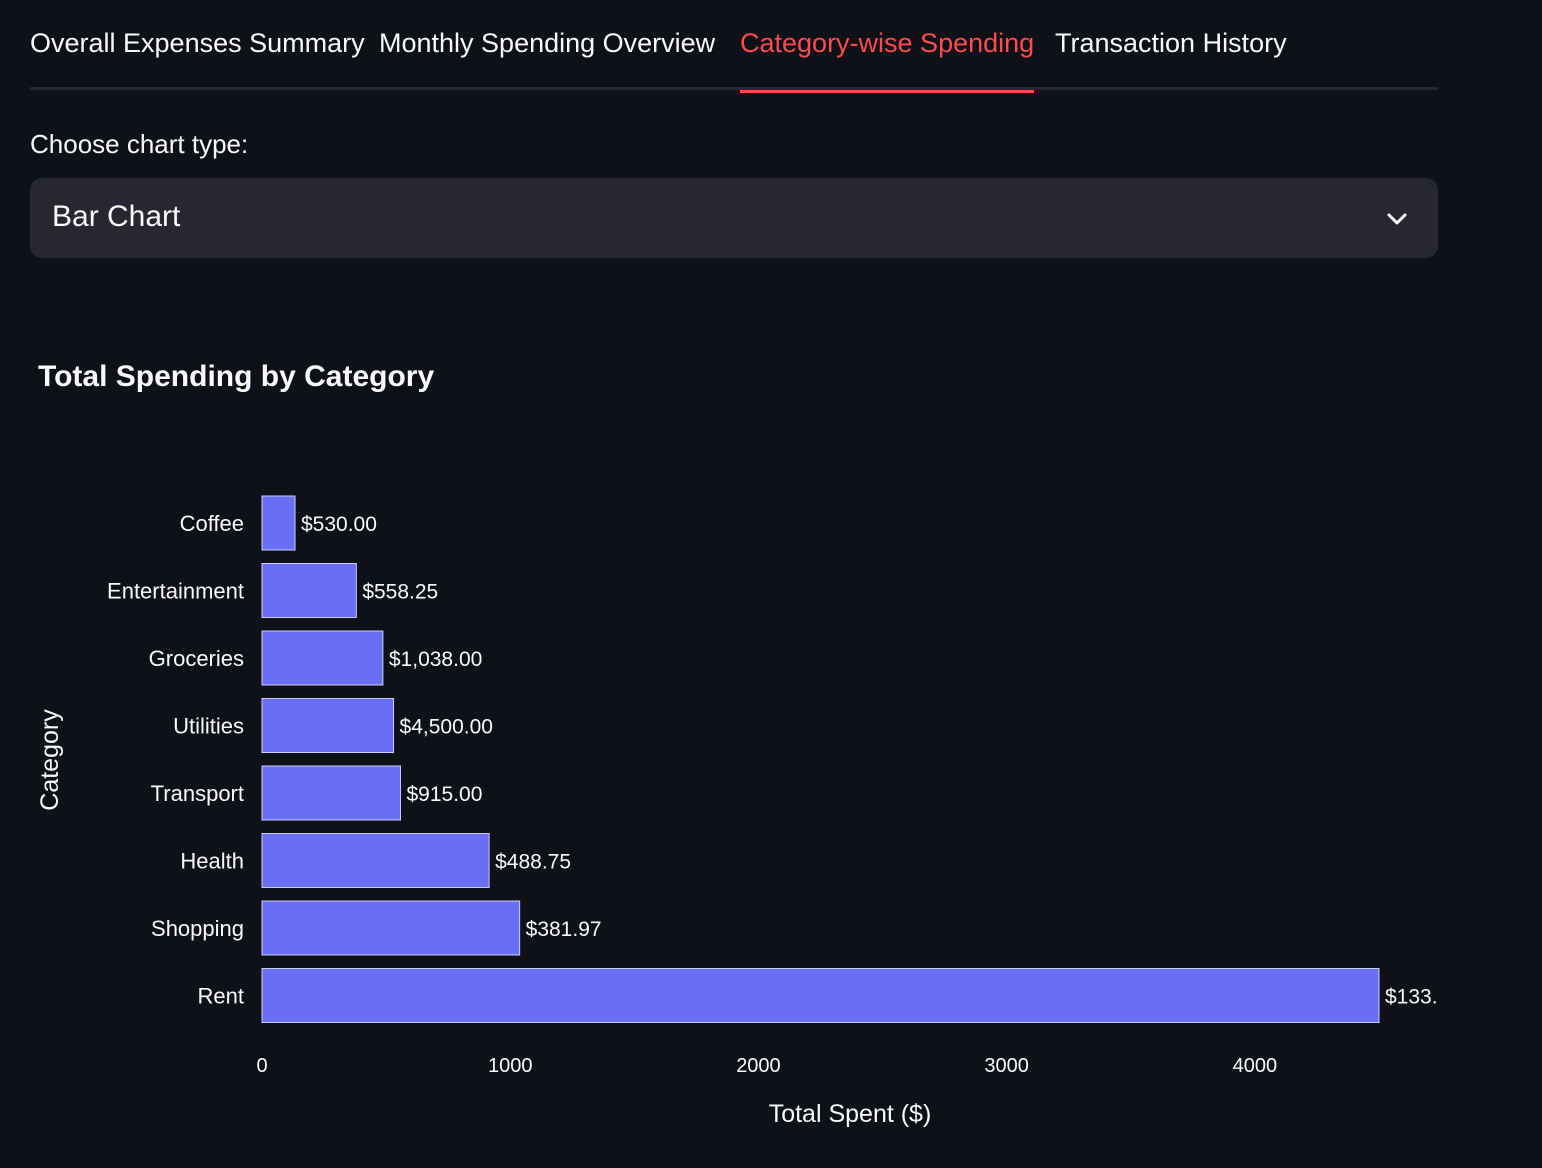 This screenshot has height=1168, width=1542. I want to click on bar-coffee, so click(278, 523).